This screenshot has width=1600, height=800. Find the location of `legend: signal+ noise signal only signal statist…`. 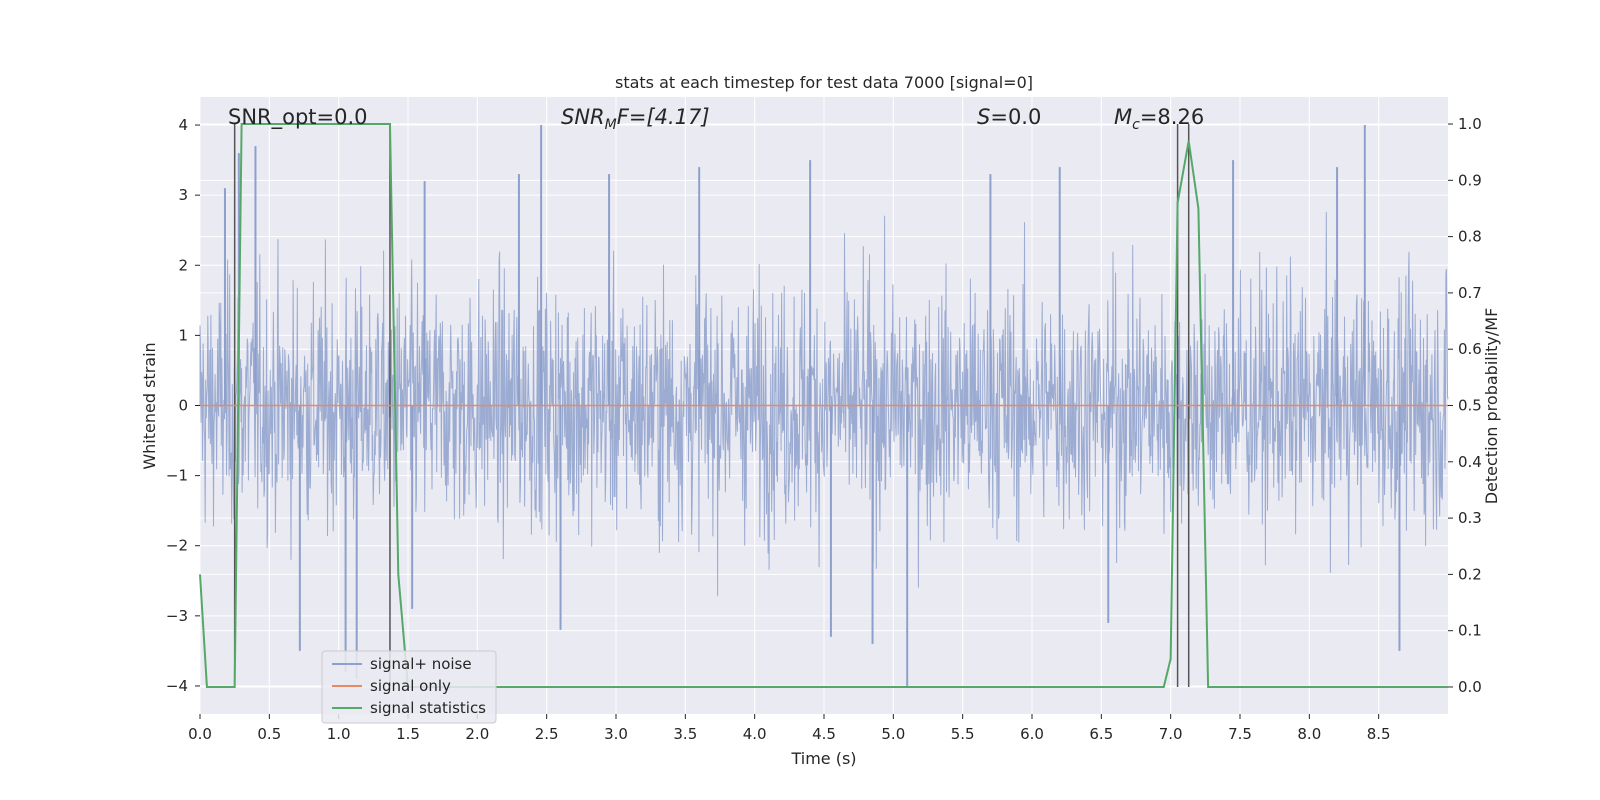

legend: signal+ noise signal only signal statist… is located at coordinates (409, 687).